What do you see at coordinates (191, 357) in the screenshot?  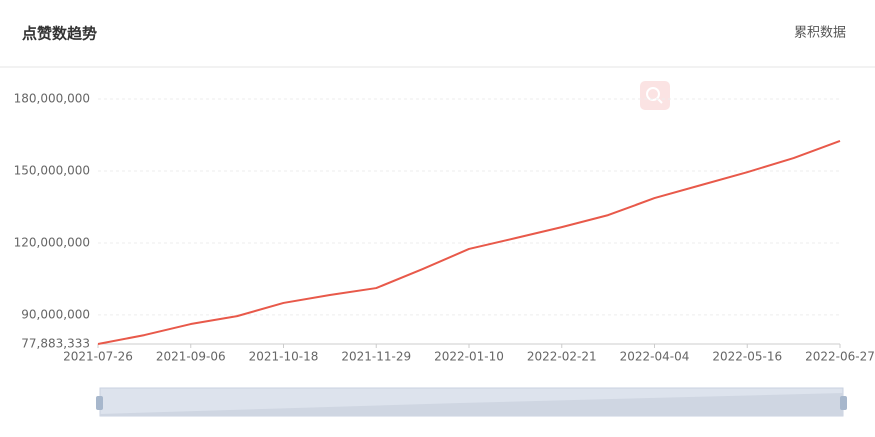 I see `x-tick-label: 2021-09-06` at bounding box center [191, 357].